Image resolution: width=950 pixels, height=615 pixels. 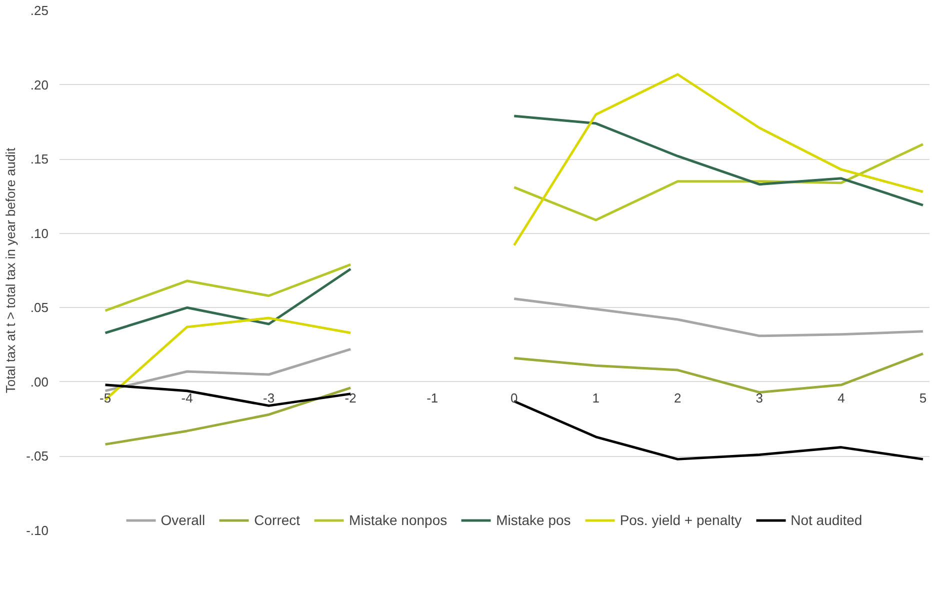 I want to click on x-tick-label: 2, so click(x=678, y=398).